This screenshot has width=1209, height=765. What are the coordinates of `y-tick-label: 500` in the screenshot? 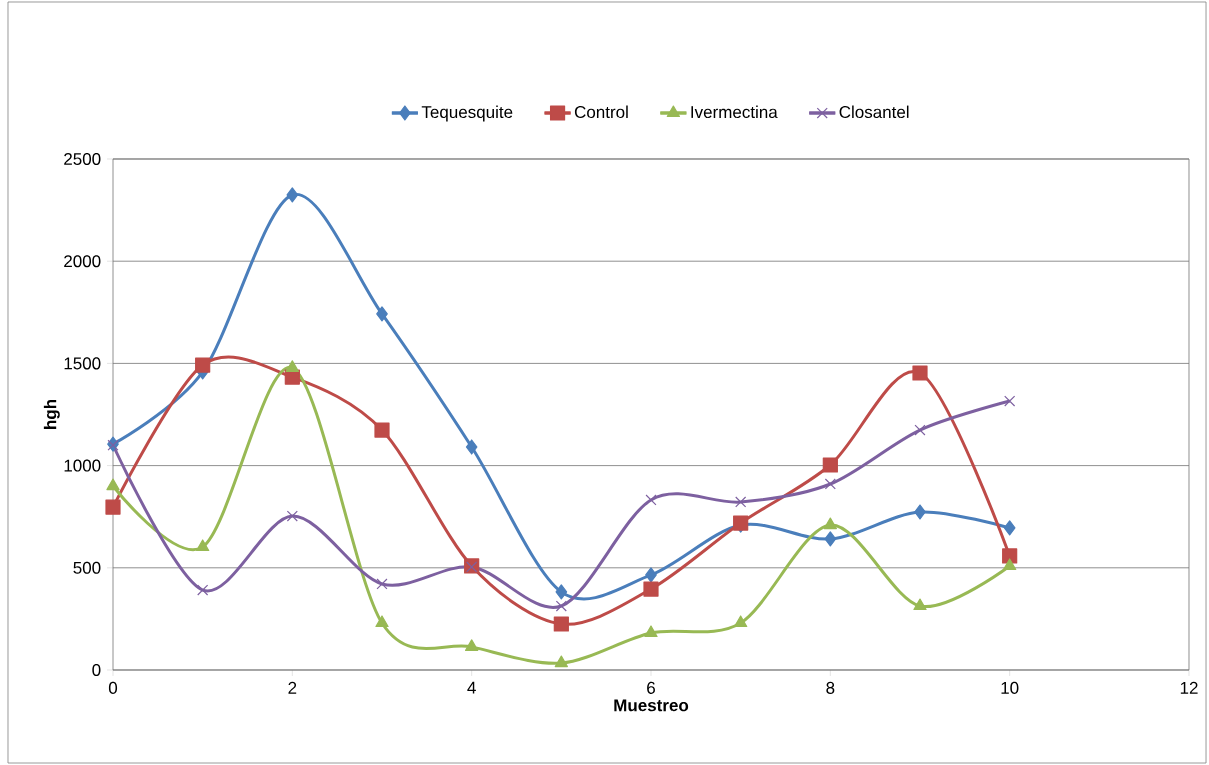 It's located at (87, 567).